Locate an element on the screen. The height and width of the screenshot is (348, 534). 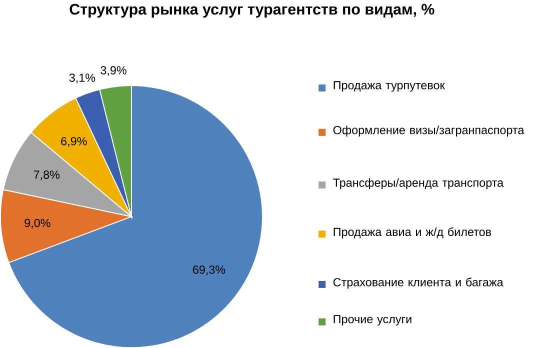
legend-label: Трансферы/аренда транспорта is located at coordinates (418, 184).